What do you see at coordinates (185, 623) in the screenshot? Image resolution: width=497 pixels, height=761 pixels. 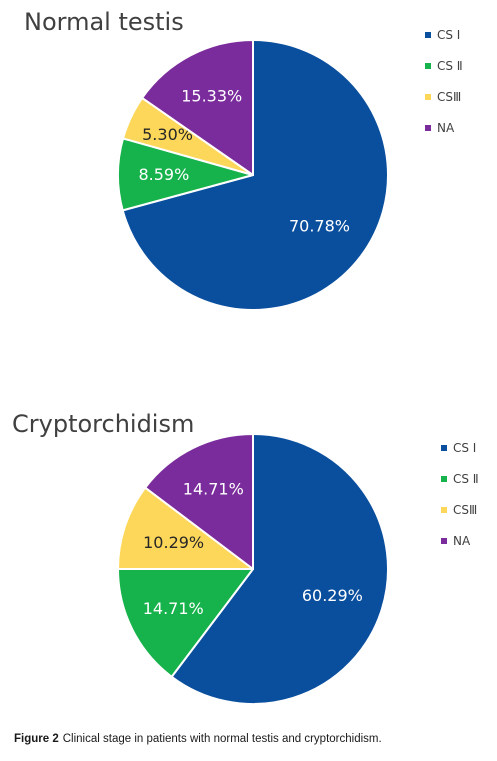 I see `slice-cs2` at bounding box center [185, 623].